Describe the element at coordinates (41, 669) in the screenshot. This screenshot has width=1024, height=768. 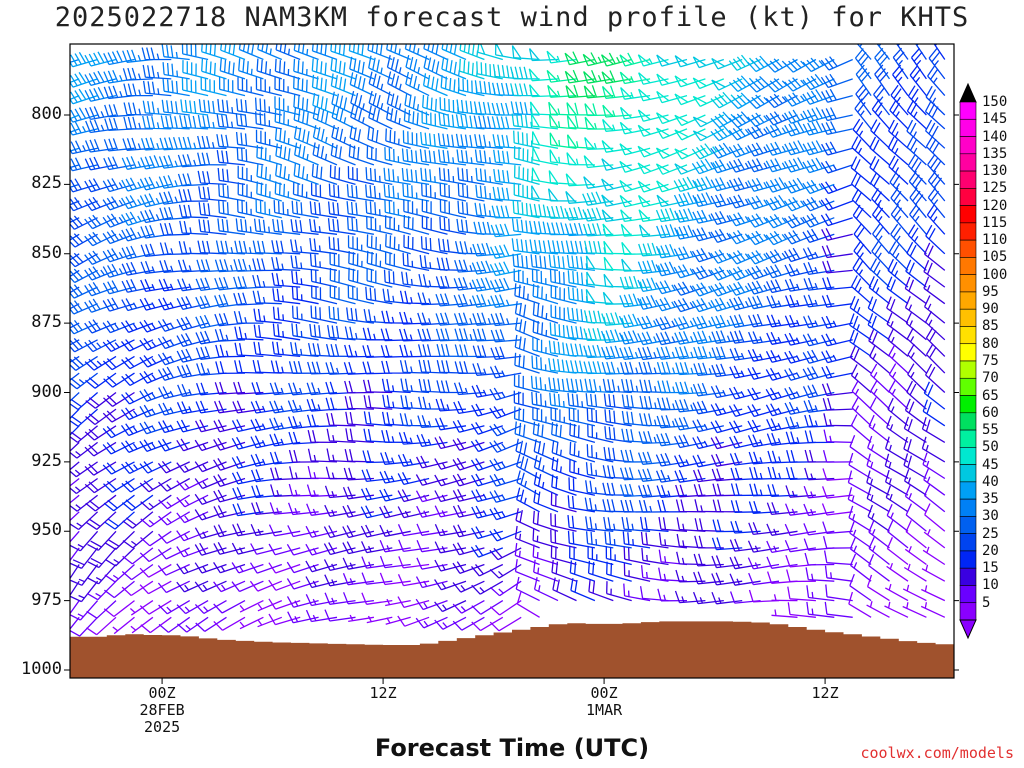
I see `y-tick-label: 1000` at that location.